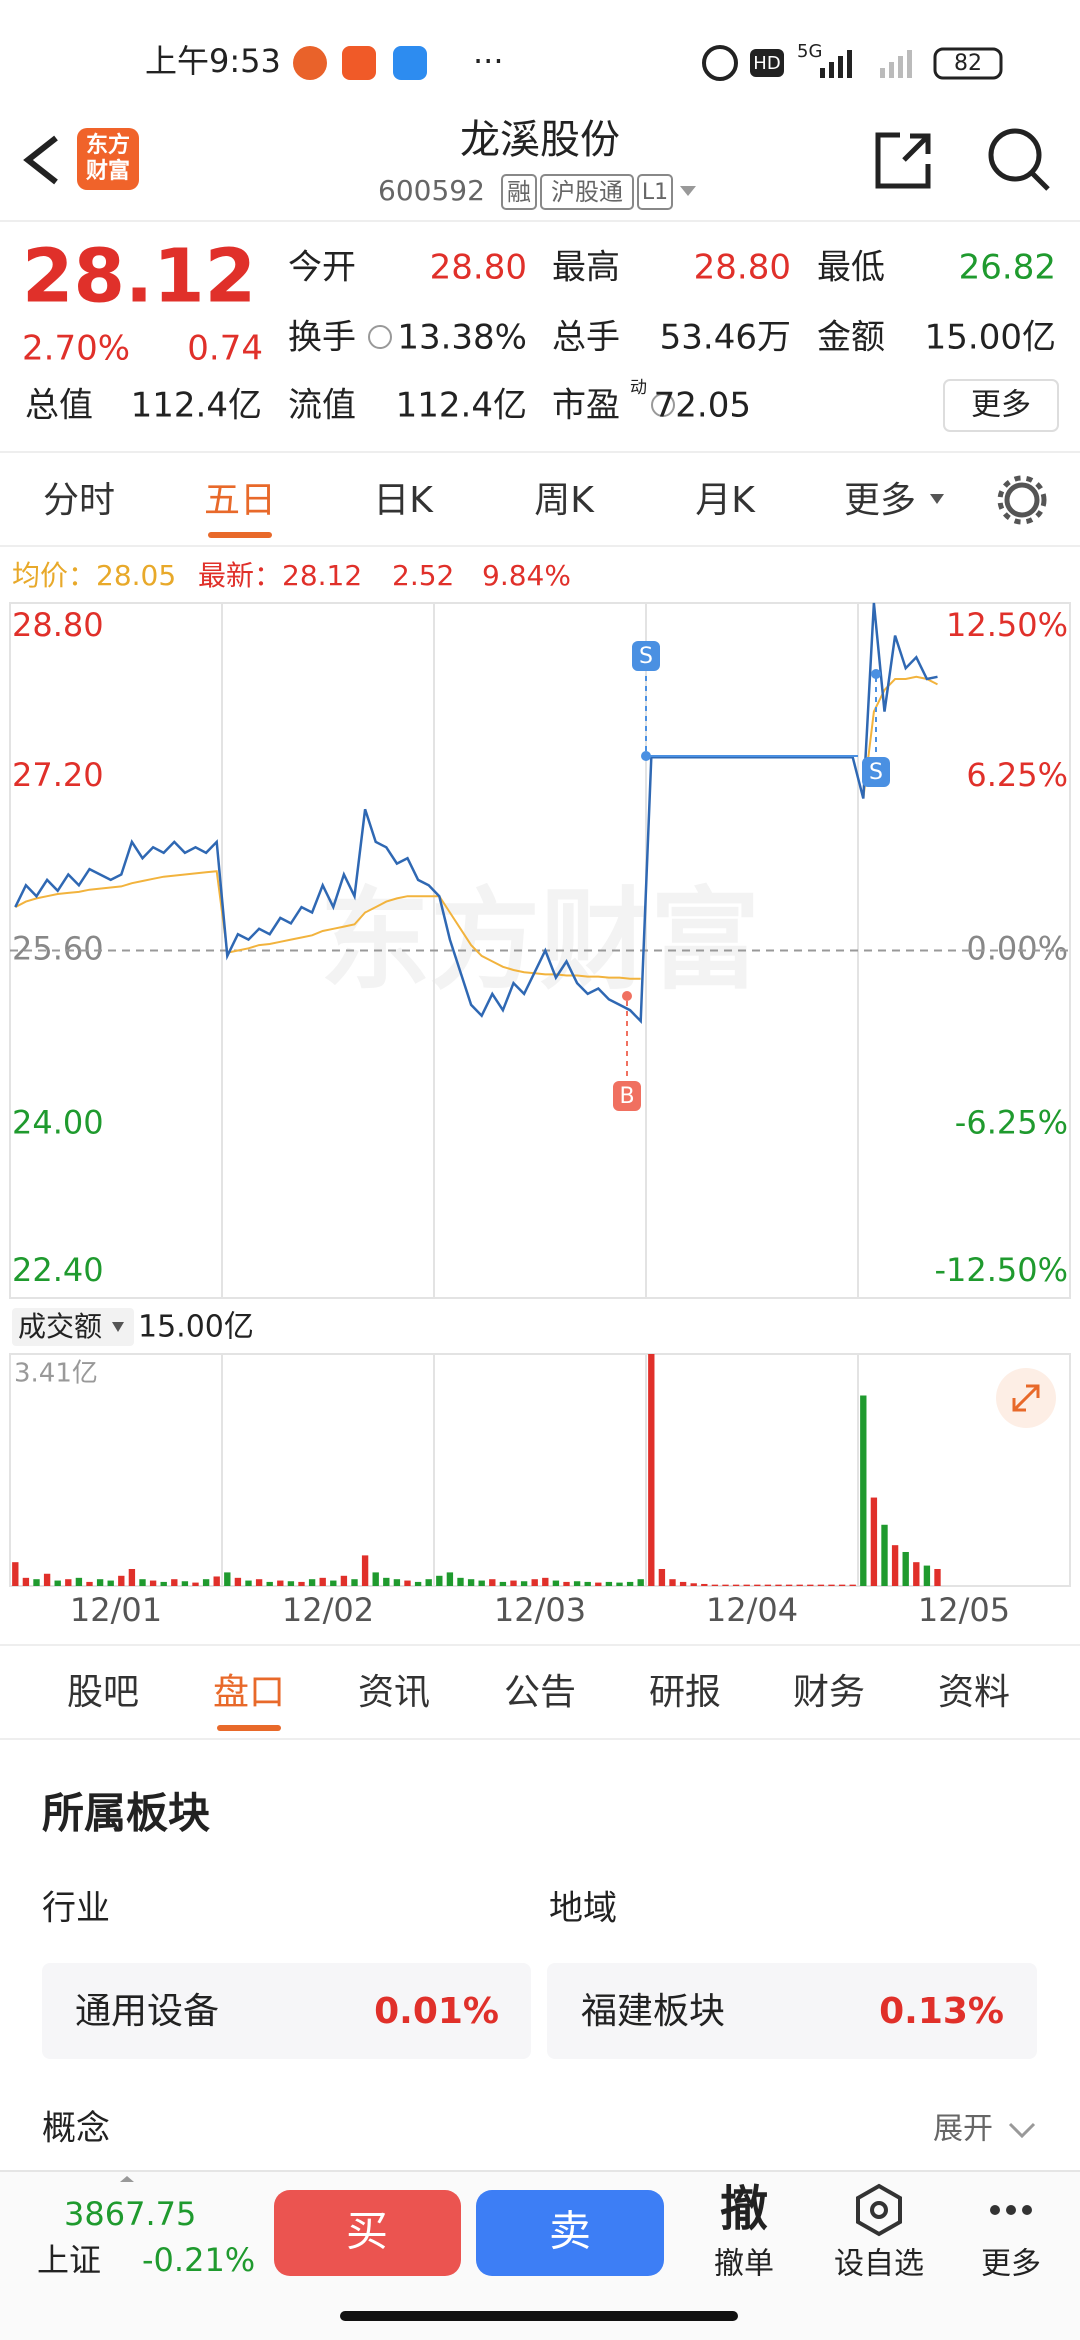 Image resolution: width=1080 pixels, height=2340 pixels. What do you see at coordinates (685, 1692) in the screenshot?
I see `tab: 研报` at bounding box center [685, 1692].